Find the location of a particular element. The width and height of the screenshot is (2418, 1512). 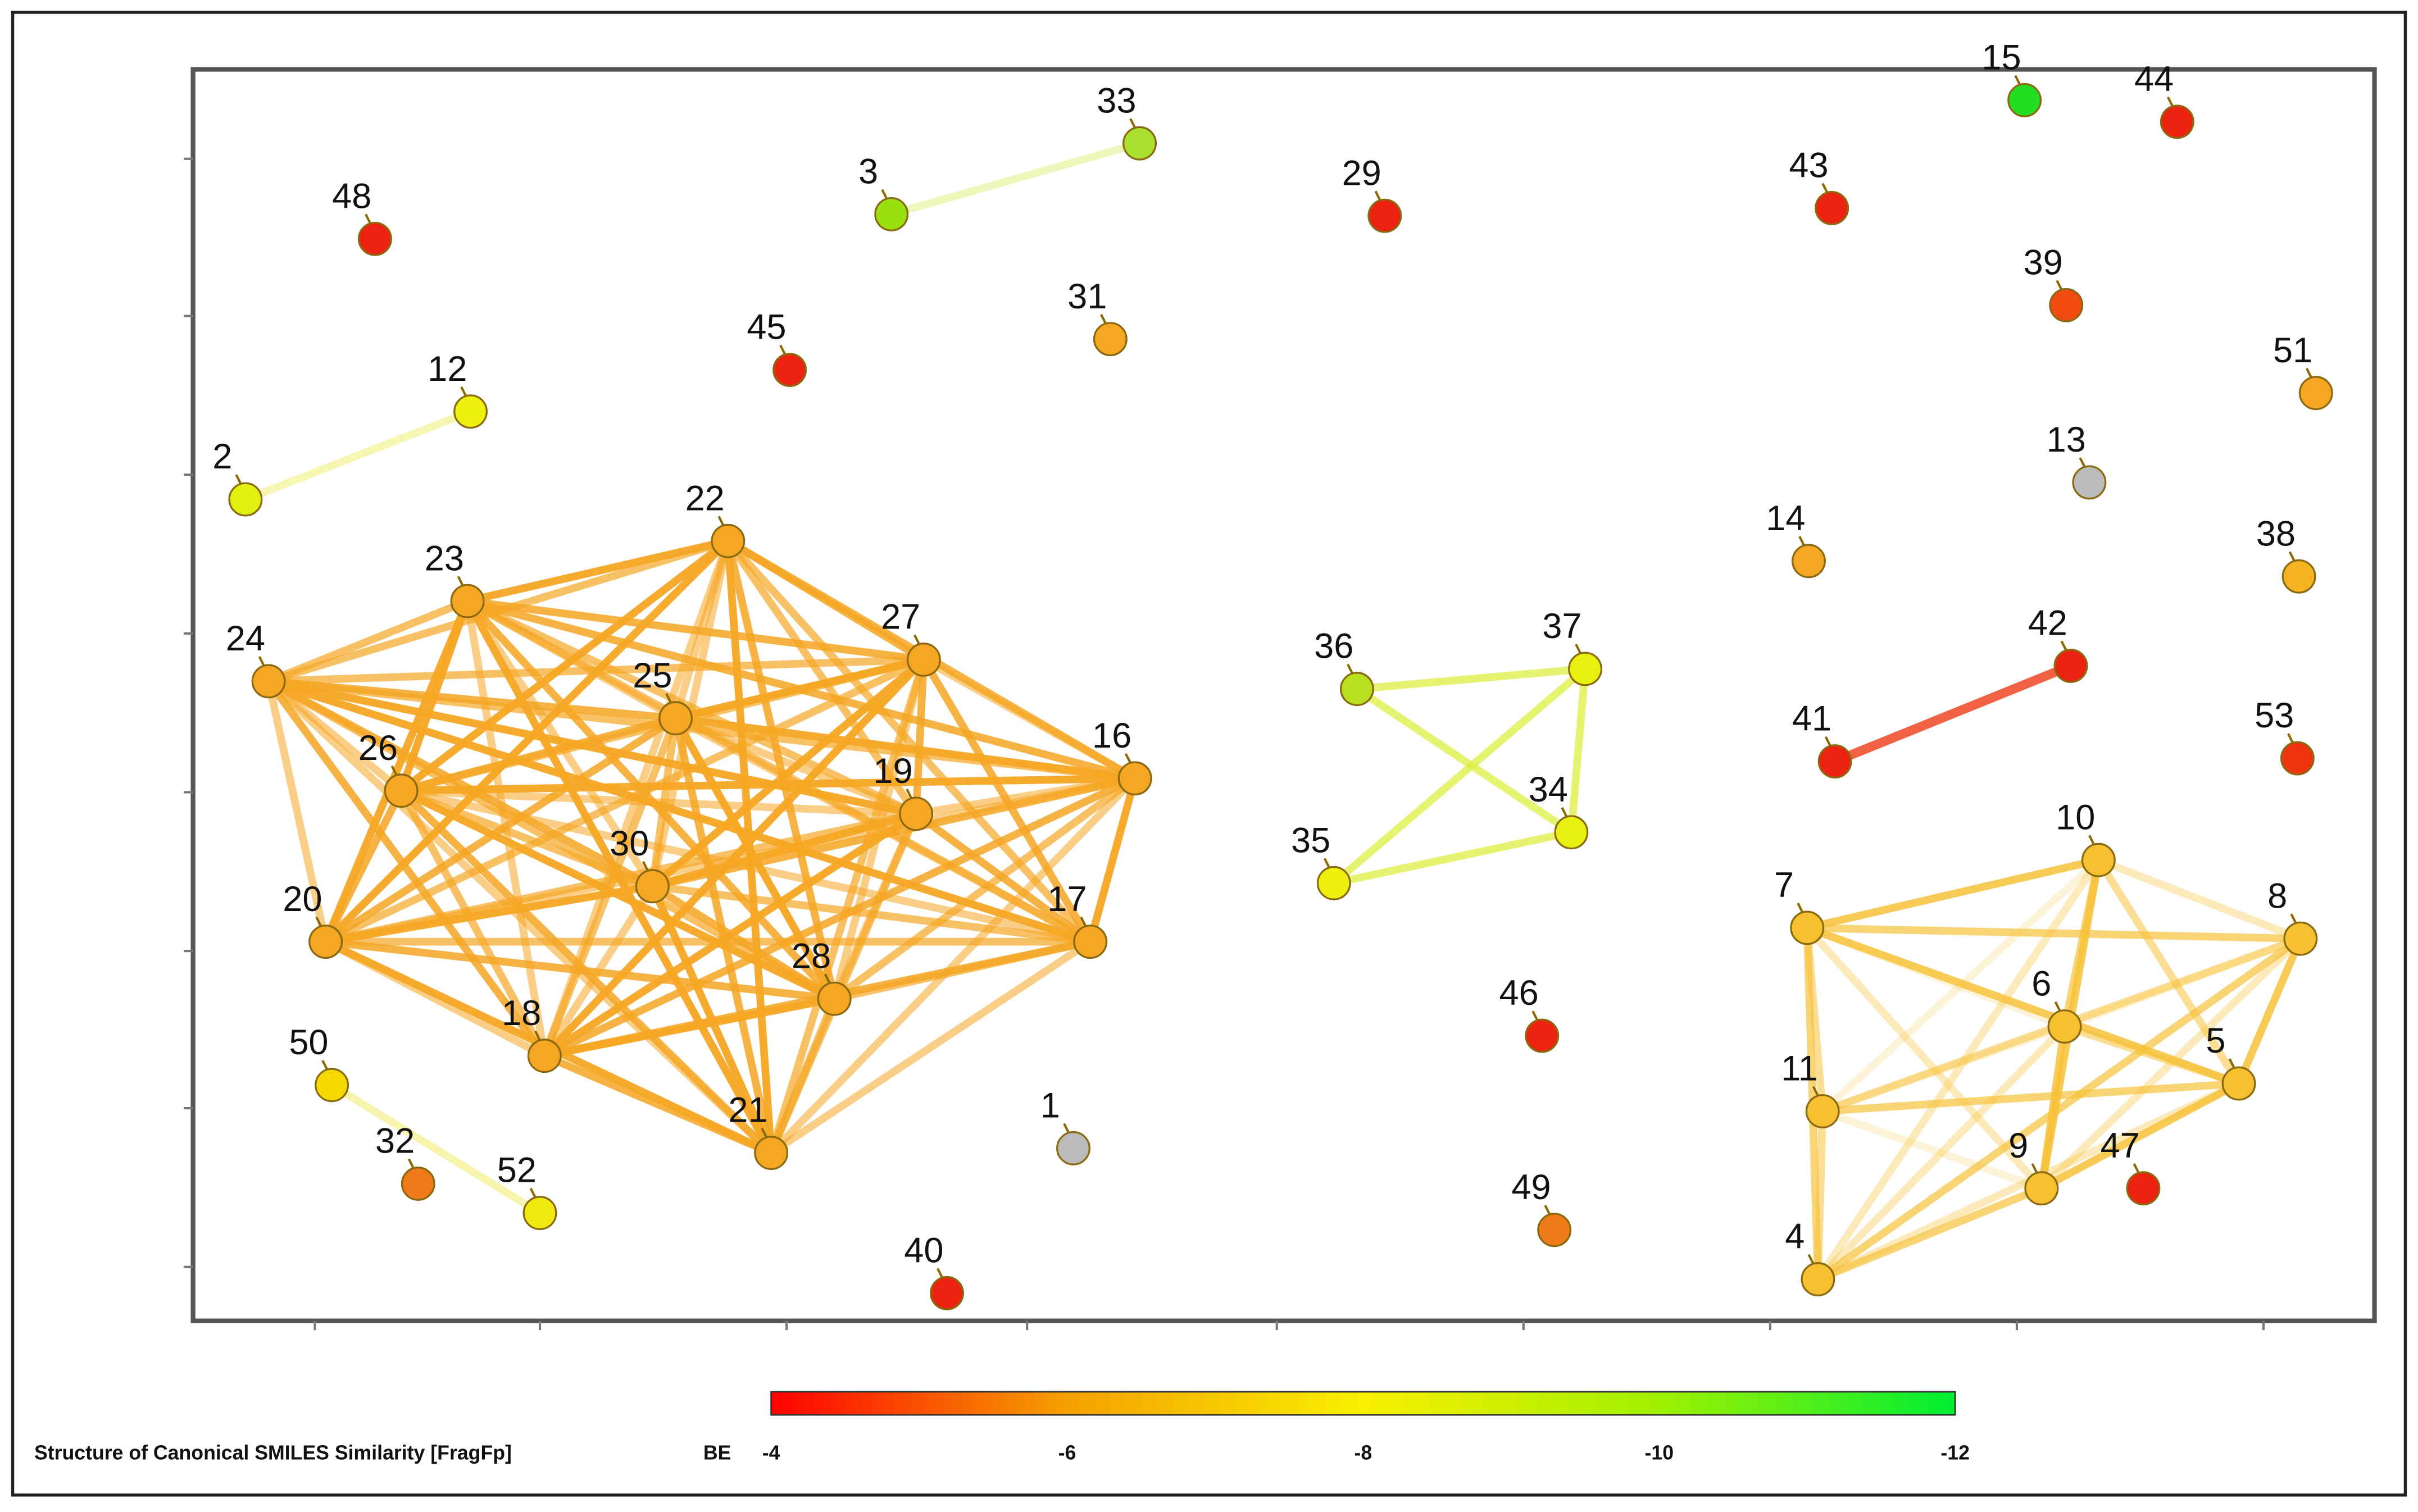

colorbar is located at coordinates (1363, 1403).